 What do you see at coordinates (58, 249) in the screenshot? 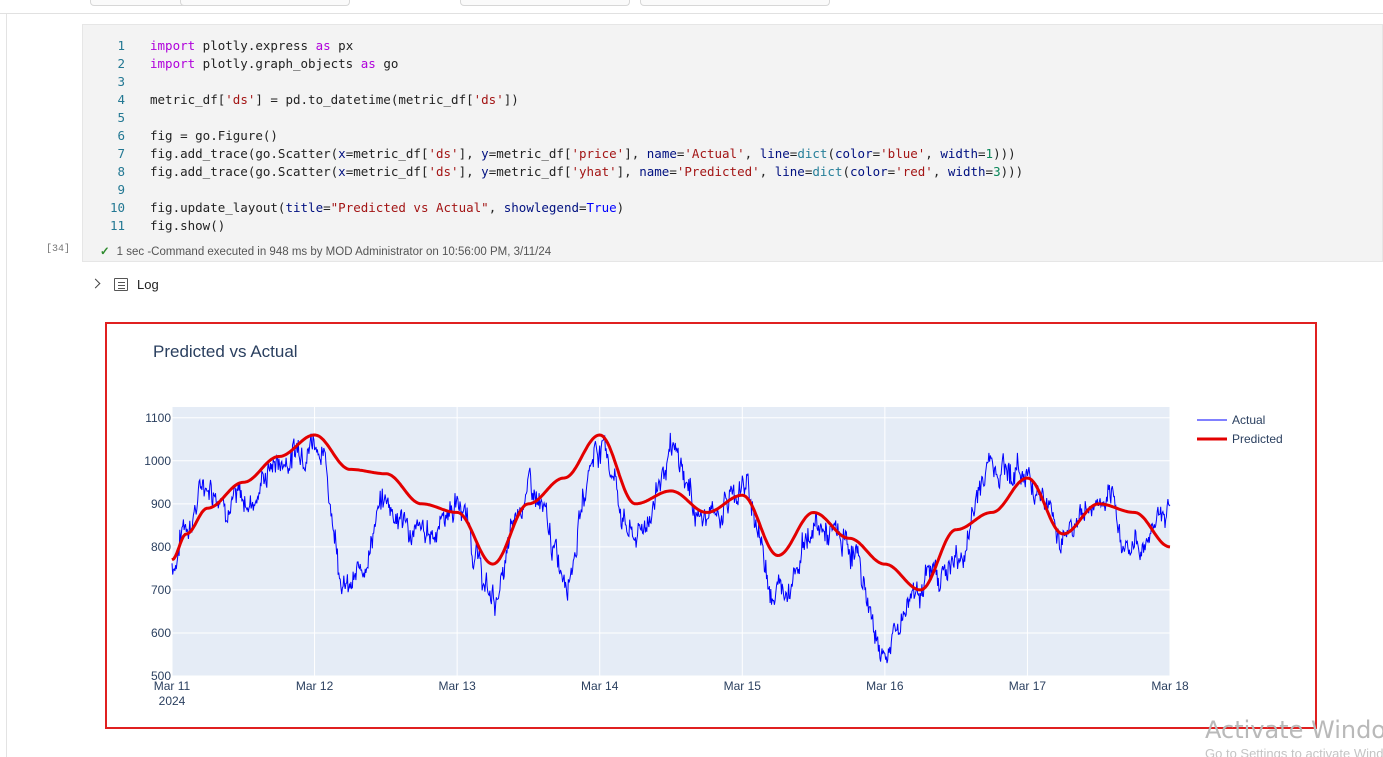
I see `cell-execution-count: [34]` at bounding box center [58, 249].